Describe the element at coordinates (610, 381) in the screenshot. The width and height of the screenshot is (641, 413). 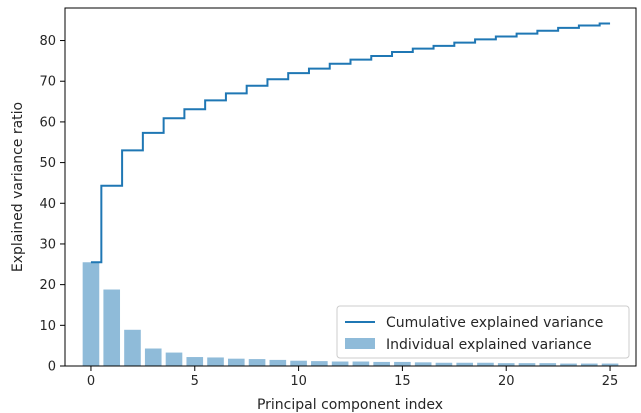
I see `x-tick-label-25: 25` at that location.